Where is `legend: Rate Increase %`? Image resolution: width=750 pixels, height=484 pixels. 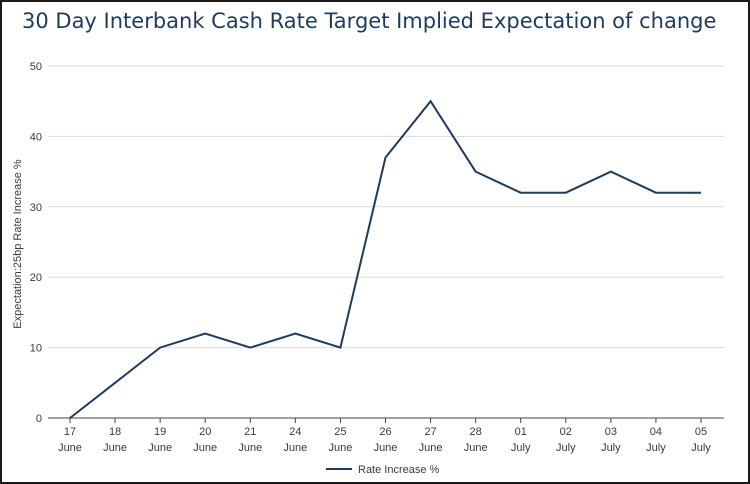
legend: Rate Increase % is located at coordinates (383, 470).